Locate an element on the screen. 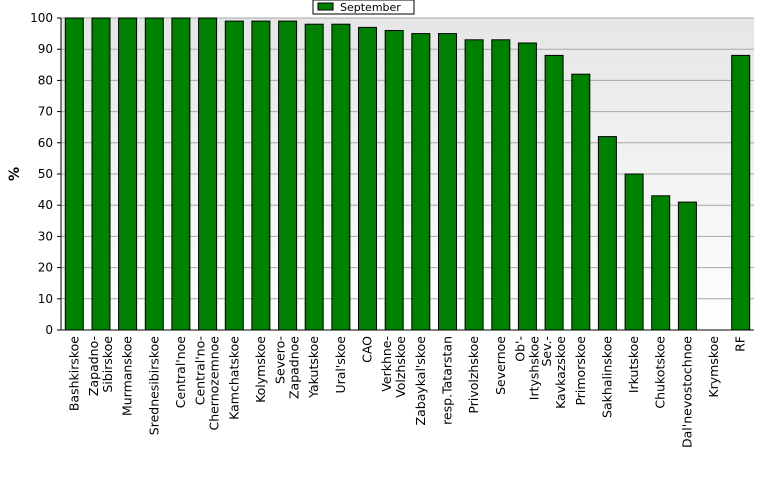 The width and height of the screenshot is (777, 479). x-tick-label: Sakhalinskoe is located at coordinates (606, 377).